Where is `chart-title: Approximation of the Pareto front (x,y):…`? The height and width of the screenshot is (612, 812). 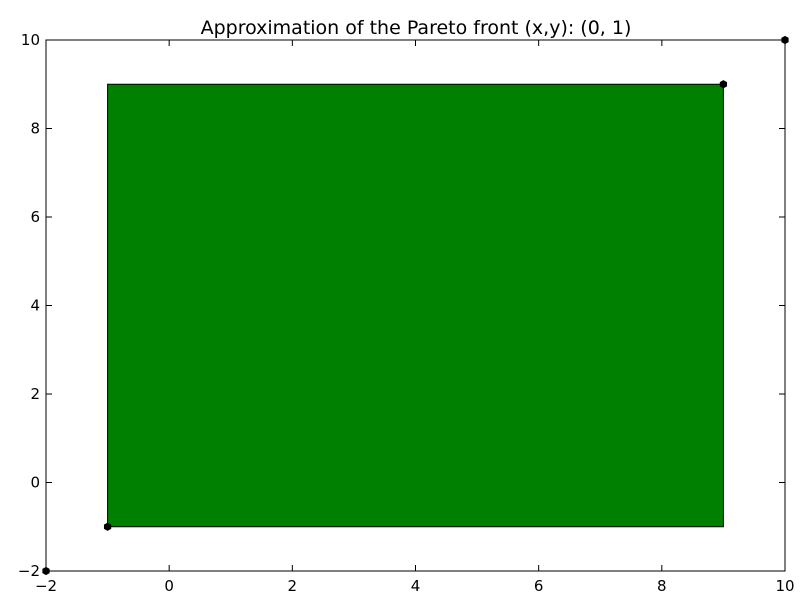
chart-title: Approximation of the Pareto front (x,y):… is located at coordinates (416, 28).